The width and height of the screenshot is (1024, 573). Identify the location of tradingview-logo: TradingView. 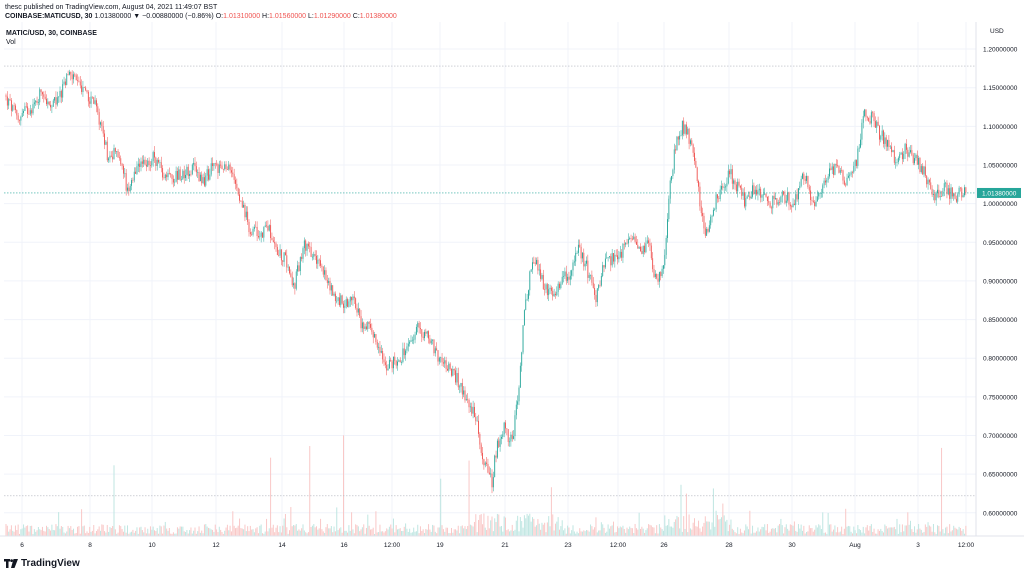
(42, 563).